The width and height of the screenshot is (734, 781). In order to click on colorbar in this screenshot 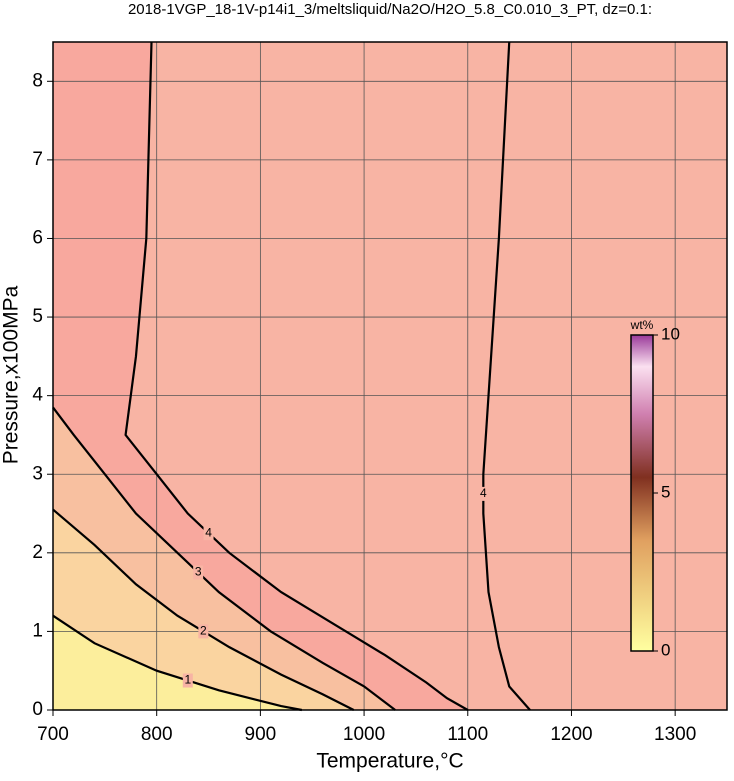, I will do `click(642, 493)`.